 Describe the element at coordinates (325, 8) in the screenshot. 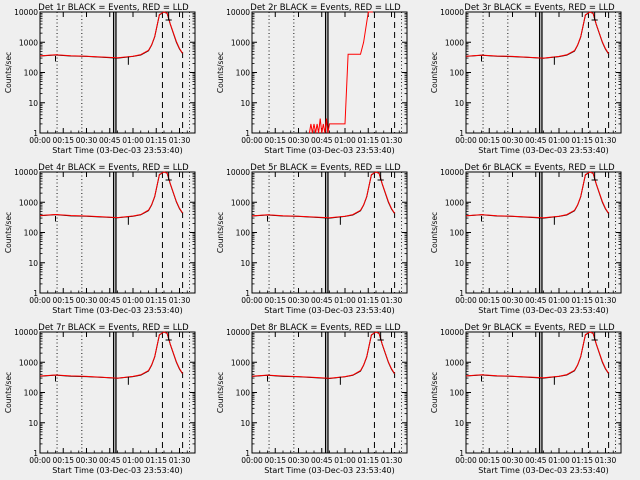

I see `panel-title: Det 2r BLACK = Events, RED = LLD` at that location.